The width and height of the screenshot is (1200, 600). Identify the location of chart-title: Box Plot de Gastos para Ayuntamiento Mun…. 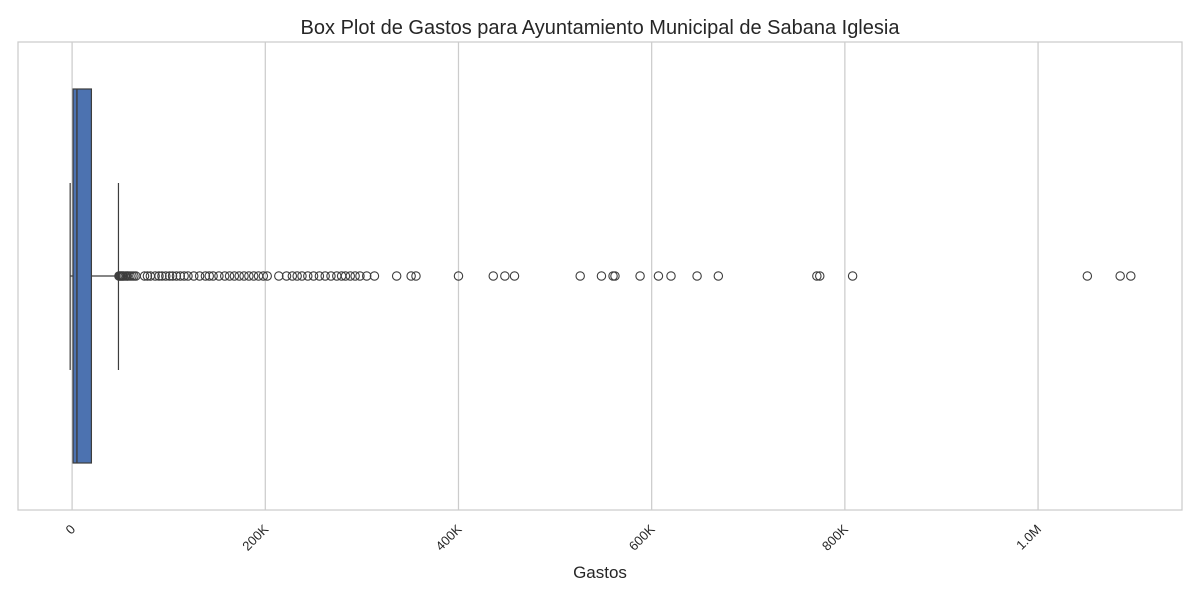
(601, 28).